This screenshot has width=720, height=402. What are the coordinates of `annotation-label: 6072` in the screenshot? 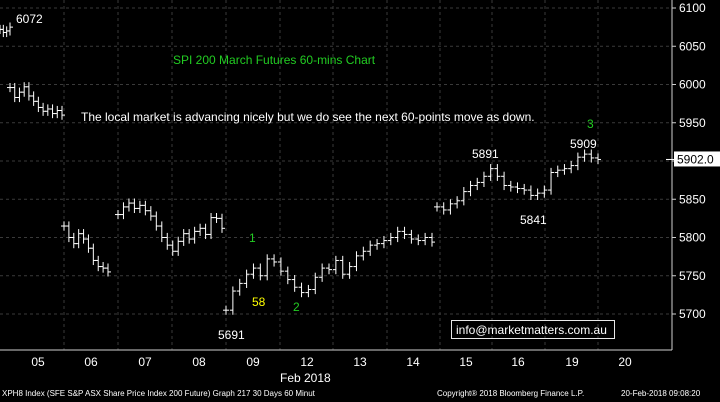 It's located at (29, 19).